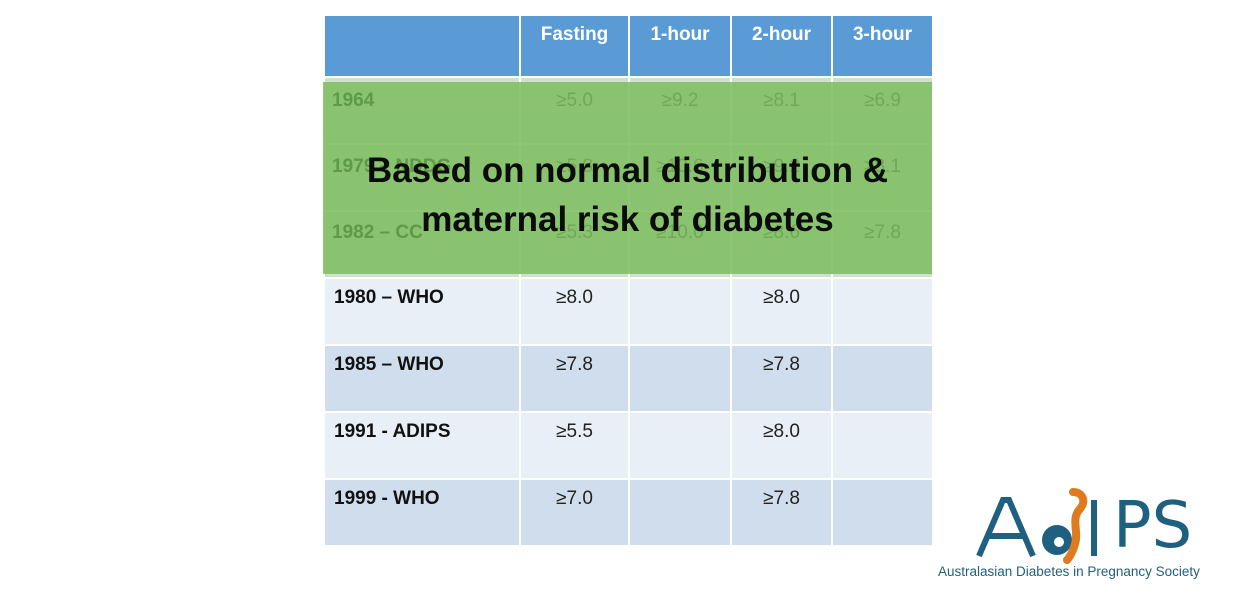 This screenshot has width=1255, height=597. I want to click on cell-fasting: ≥7.8, so click(574, 378).